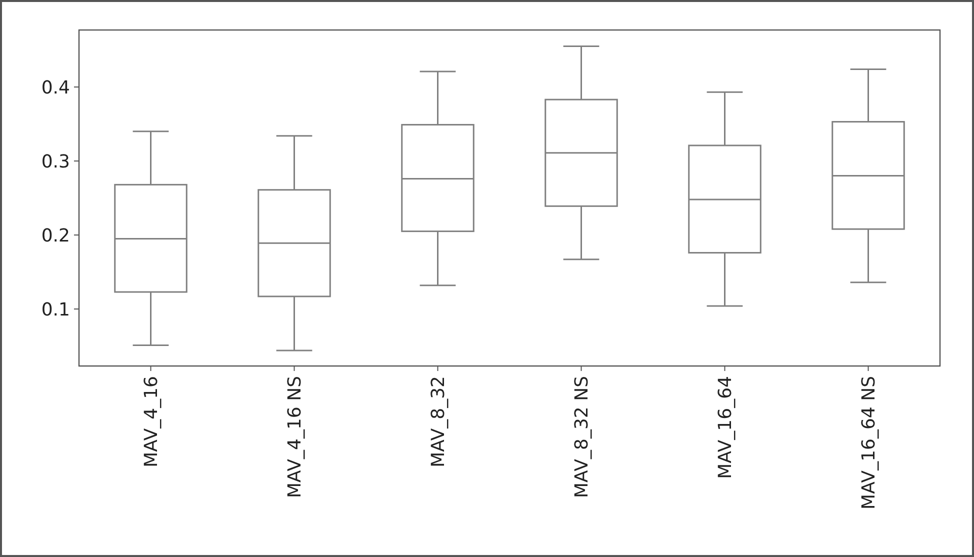  I want to click on y-tick-label: 0.2, so click(55, 235).